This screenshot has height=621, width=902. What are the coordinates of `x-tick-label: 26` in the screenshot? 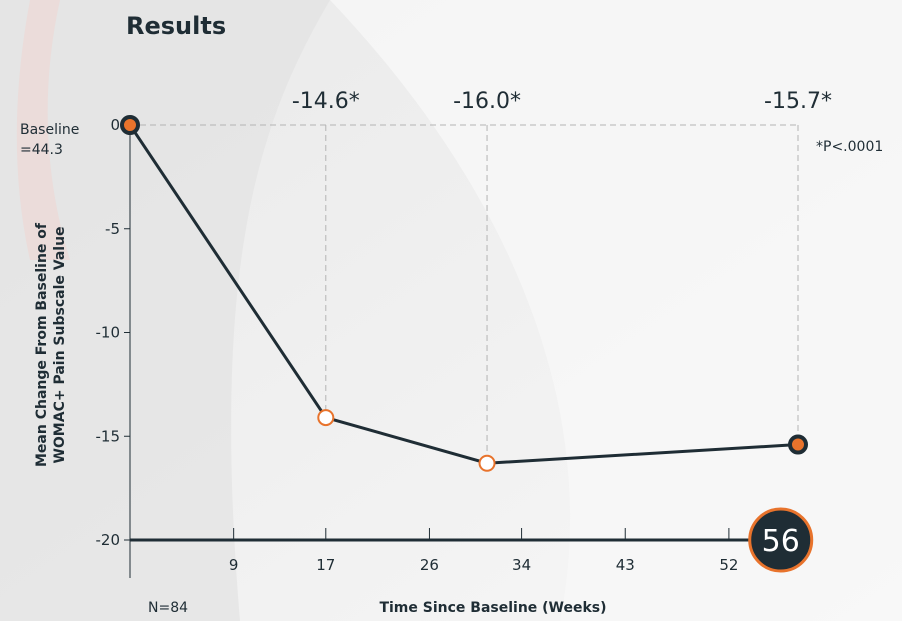 It's located at (429, 565).